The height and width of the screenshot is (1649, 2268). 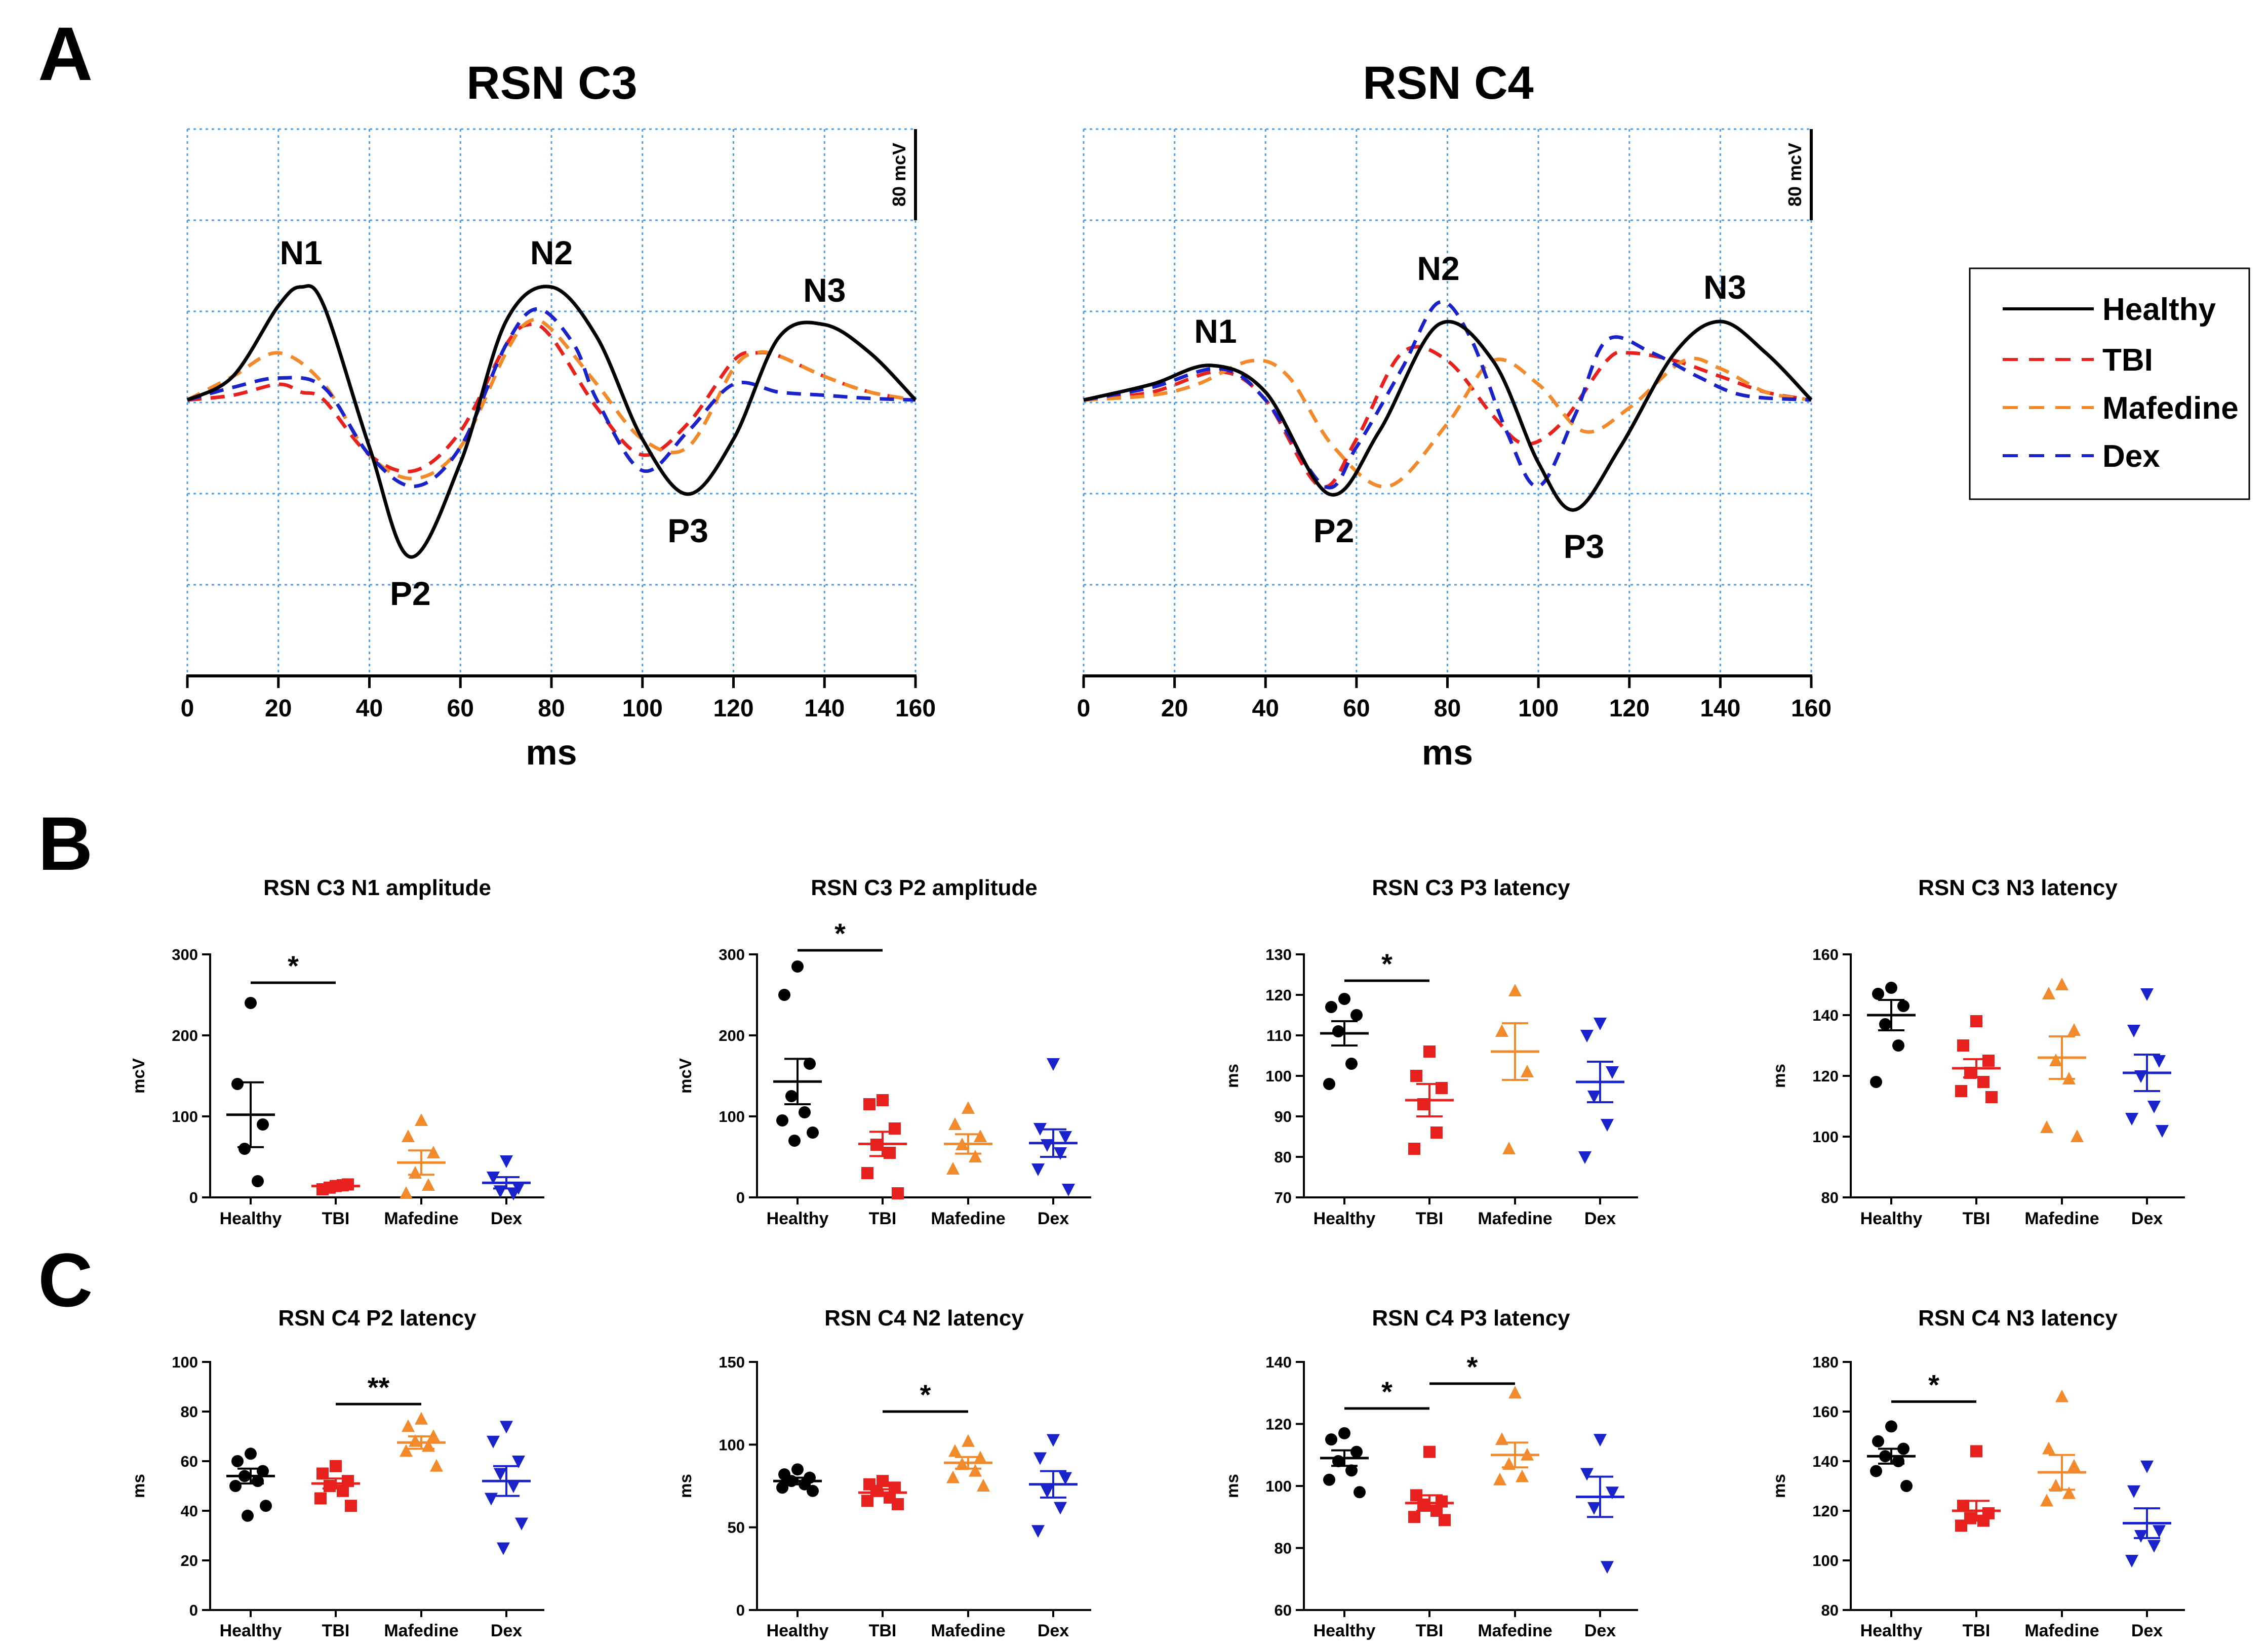 What do you see at coordinates (916, 708) in the screenshot?
I see `rsn-c3-x-tick-label: 160` at bounding box center [916, 708].